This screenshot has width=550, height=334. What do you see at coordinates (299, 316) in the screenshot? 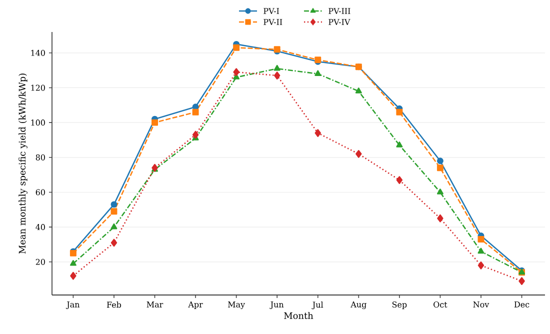
I see `x-axis-title: Month` at bounding box center [299, 316].